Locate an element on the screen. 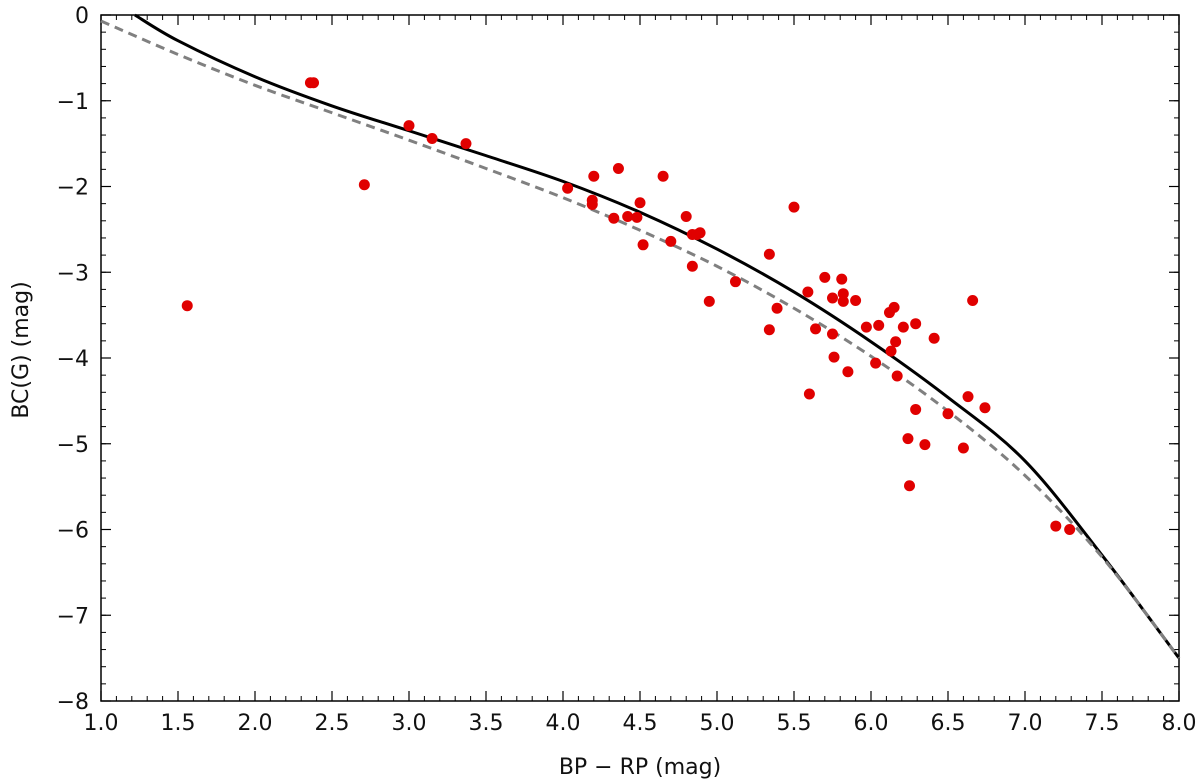  x-tick-label: 5.0 is located at coordinates (717, 723).